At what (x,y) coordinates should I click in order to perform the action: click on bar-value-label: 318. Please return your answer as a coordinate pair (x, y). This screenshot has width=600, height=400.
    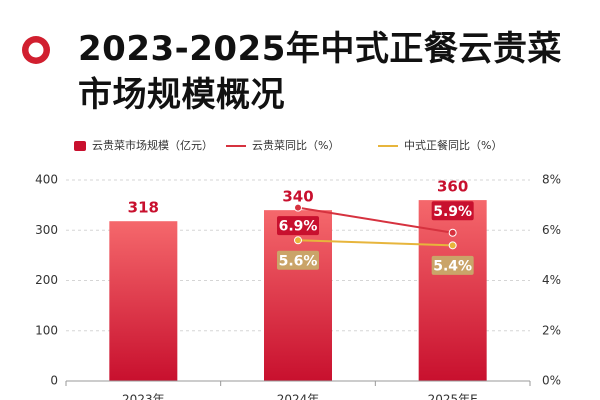
    Looking at the image, I should click on (143, 208).